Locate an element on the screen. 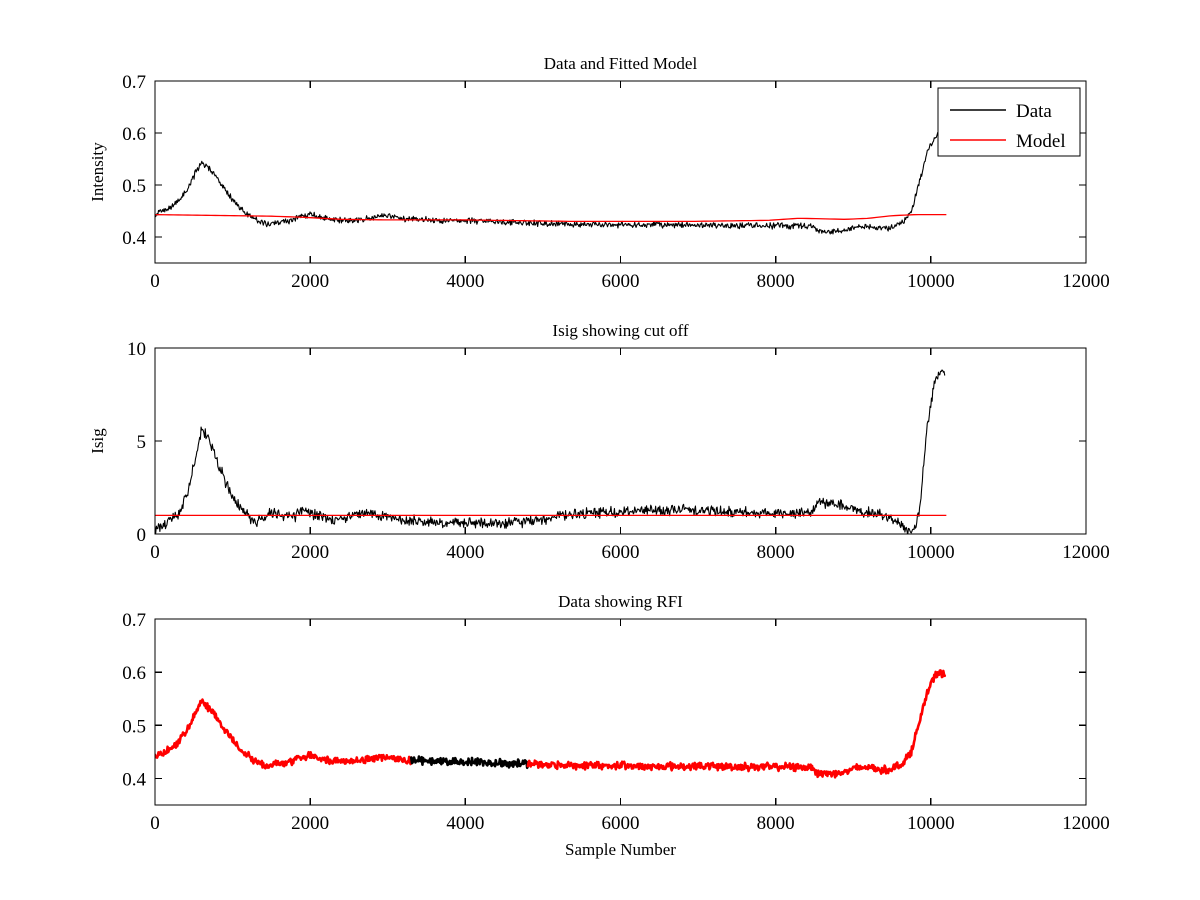 Image resolution: width=1200 pixels, height=900 pixels. series-model is located at coordinates (551, 218).